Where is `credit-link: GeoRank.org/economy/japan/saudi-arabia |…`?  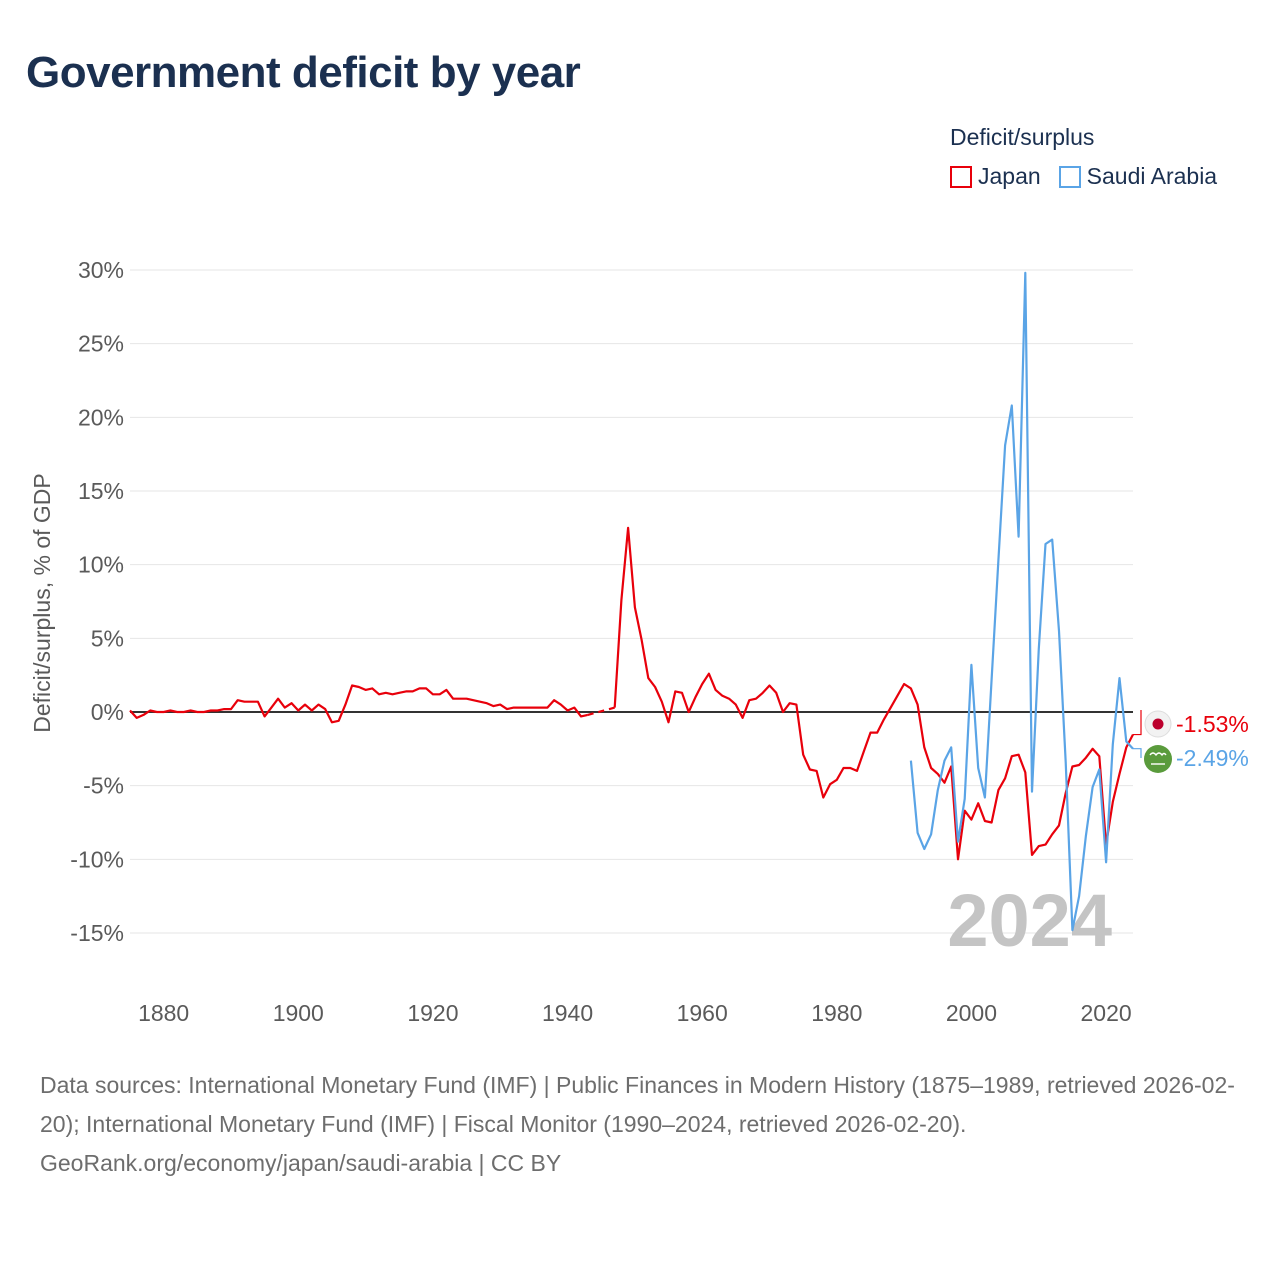
credit-link: GeoRank.org/economy/japan/saudi-arabia |… is located at coordinates (301, 1163).